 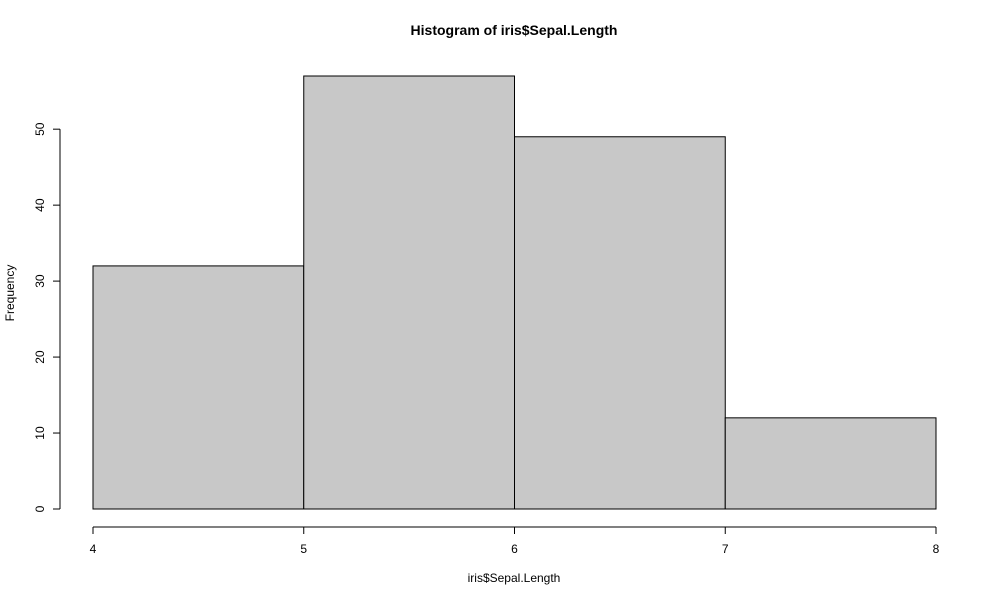 I want to click on y-tick-label: 50, so click(x=40, y=129).